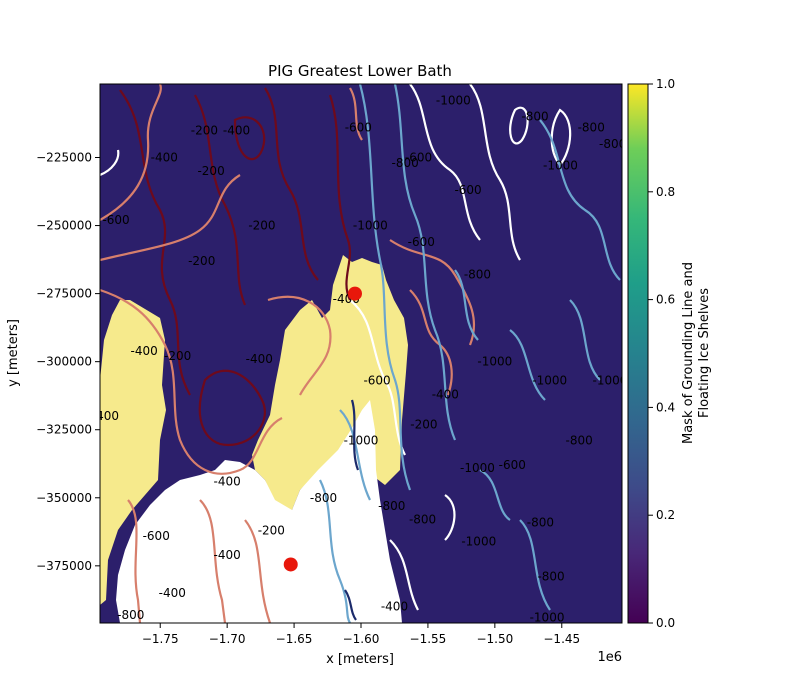  What do you see at coordinates (64, 498) in the screenshot?
I see `y-tick-label: −350000` at bounding box center [64, 498].